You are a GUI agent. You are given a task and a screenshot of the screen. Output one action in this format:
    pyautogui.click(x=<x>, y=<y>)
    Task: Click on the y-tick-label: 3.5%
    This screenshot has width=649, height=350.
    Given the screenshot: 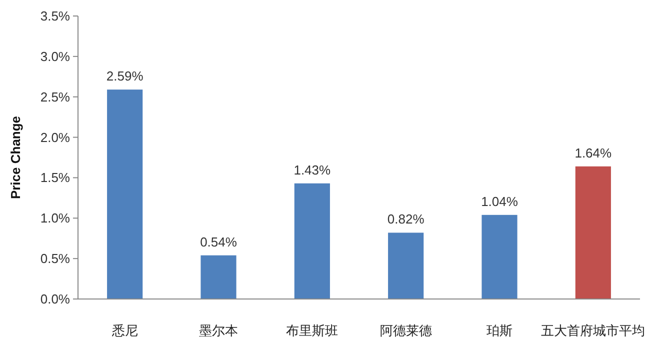 What is the action you would take?
    pyautogui.click(x=55, y=16)
    